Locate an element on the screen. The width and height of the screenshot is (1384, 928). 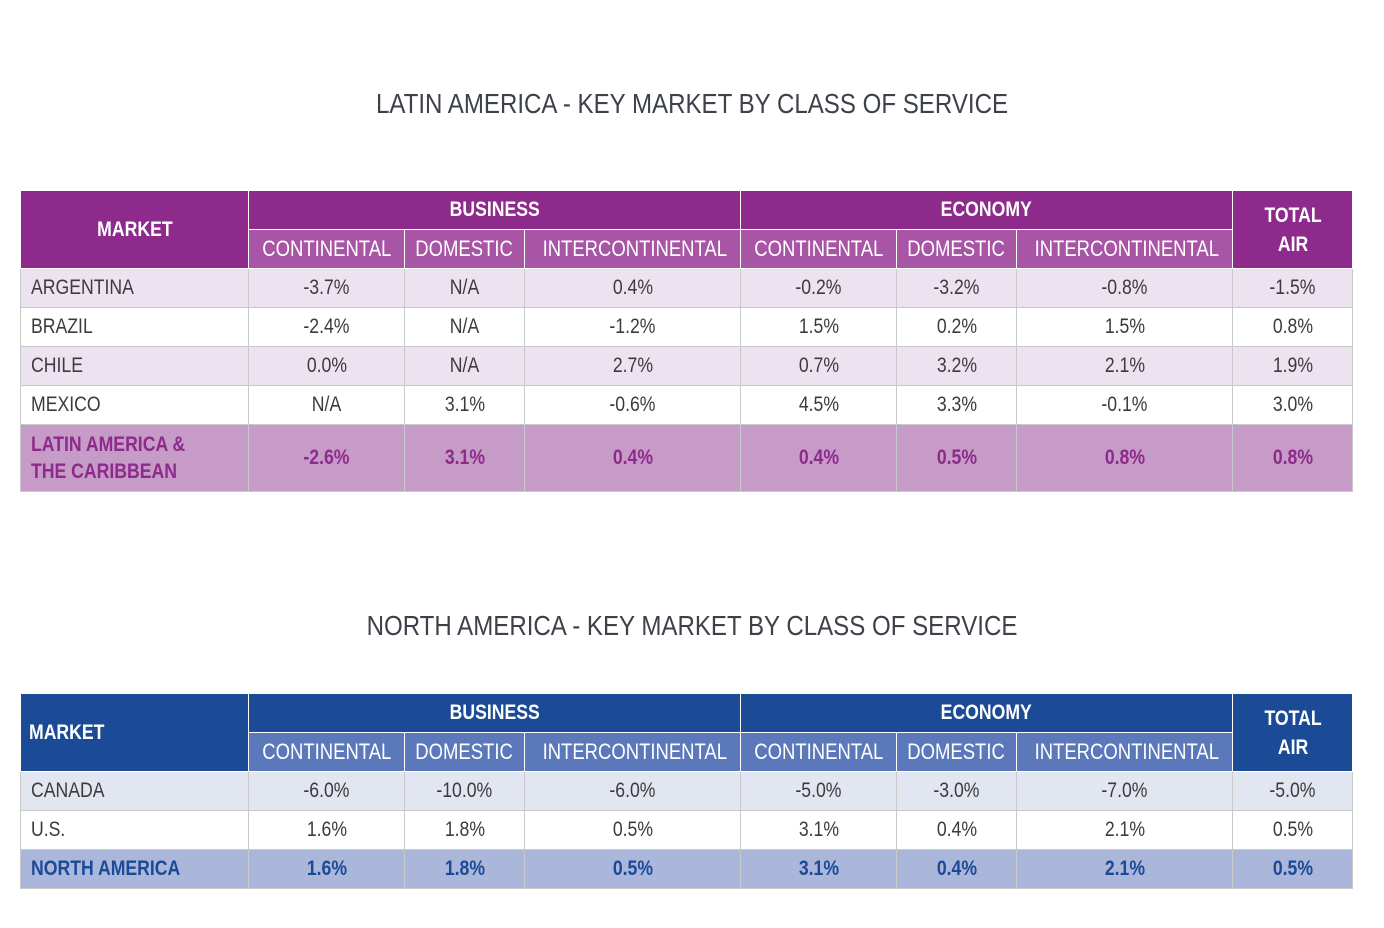
table-cell: 1.8% is located at coordinates (464, 830).